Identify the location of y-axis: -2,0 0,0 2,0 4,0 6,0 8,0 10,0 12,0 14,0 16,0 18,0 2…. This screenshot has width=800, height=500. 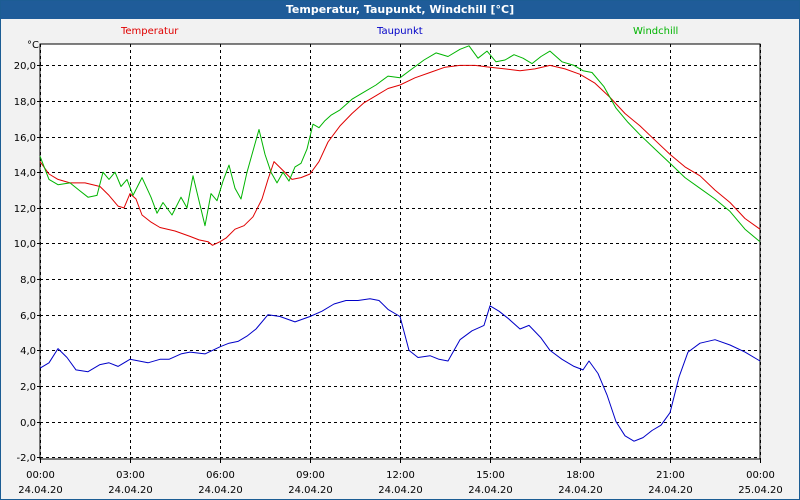
(27, 262).